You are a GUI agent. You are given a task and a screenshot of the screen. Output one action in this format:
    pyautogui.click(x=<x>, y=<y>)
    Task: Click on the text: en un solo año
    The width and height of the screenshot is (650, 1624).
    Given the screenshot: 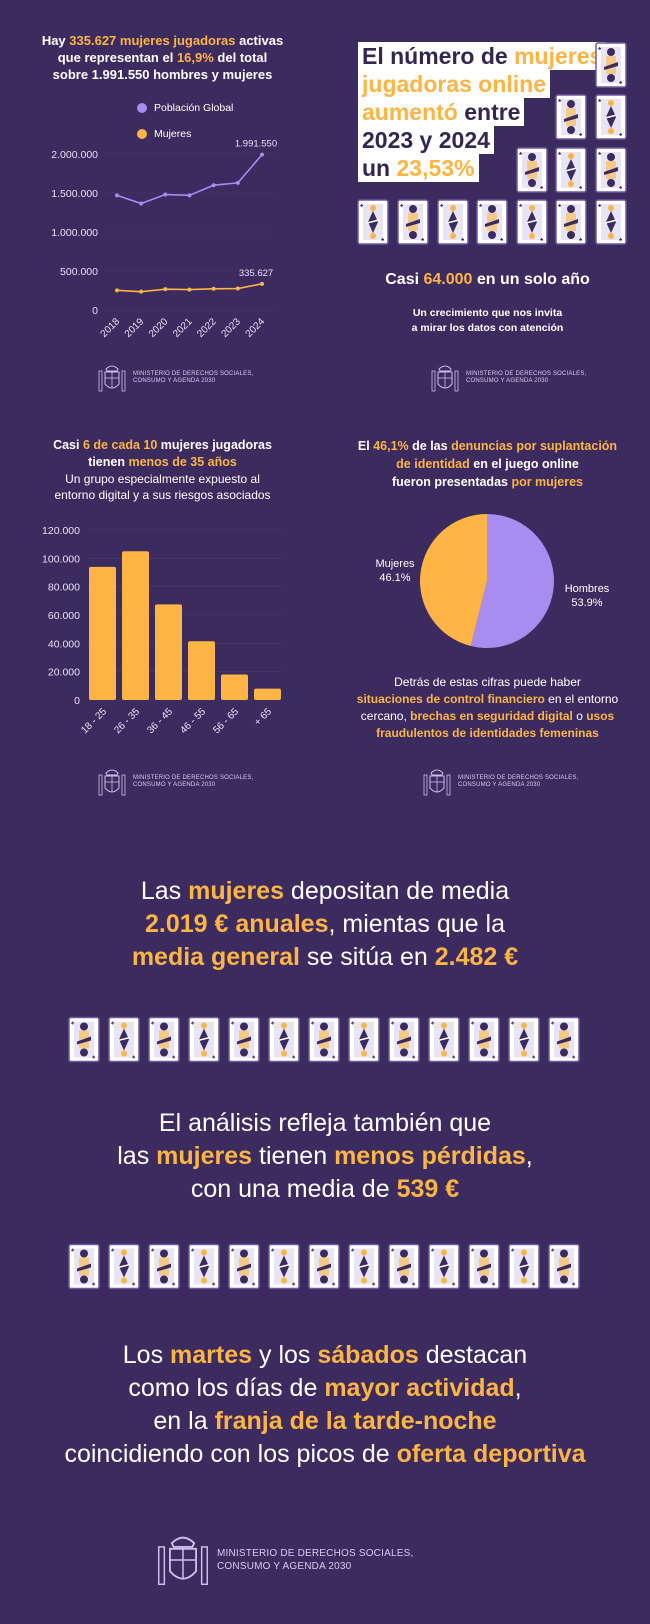 What is the action you would take?
    pyautogui.click(x=531, y=279)
    